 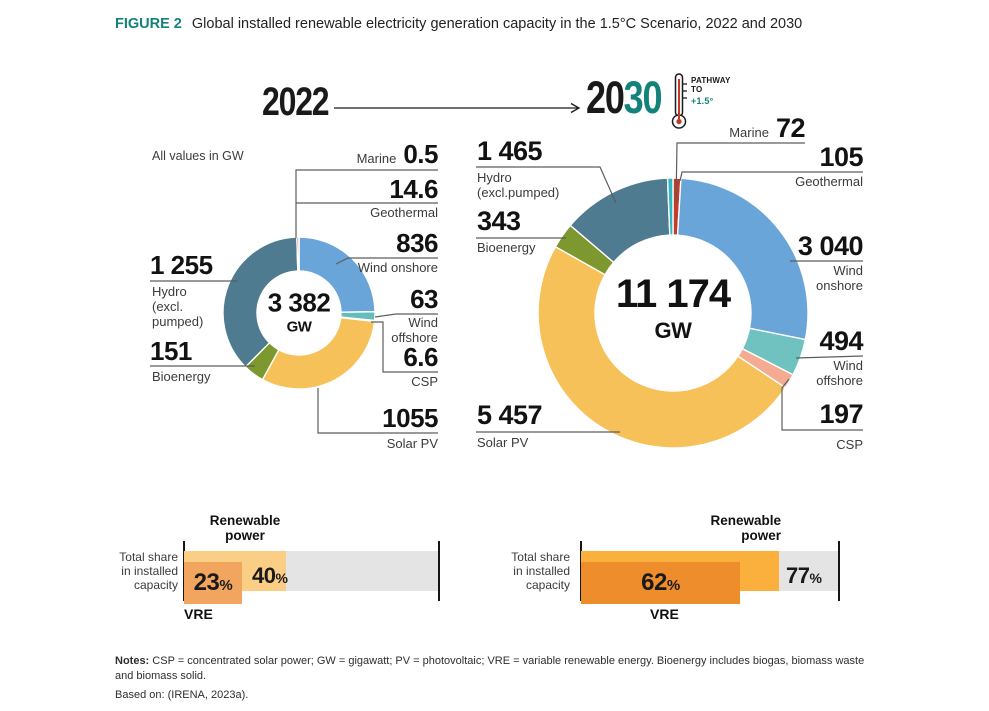 I want to click on figure-tag: FIGURE 2, so click(x=148, y=24).